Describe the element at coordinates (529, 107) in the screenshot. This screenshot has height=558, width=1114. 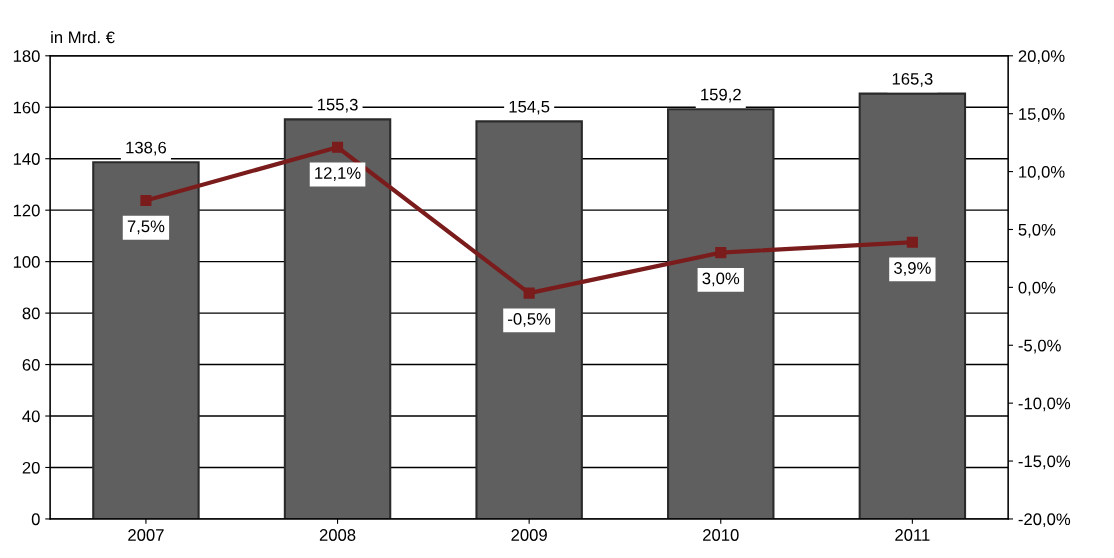
I see `data-label: 154,5` at that location.